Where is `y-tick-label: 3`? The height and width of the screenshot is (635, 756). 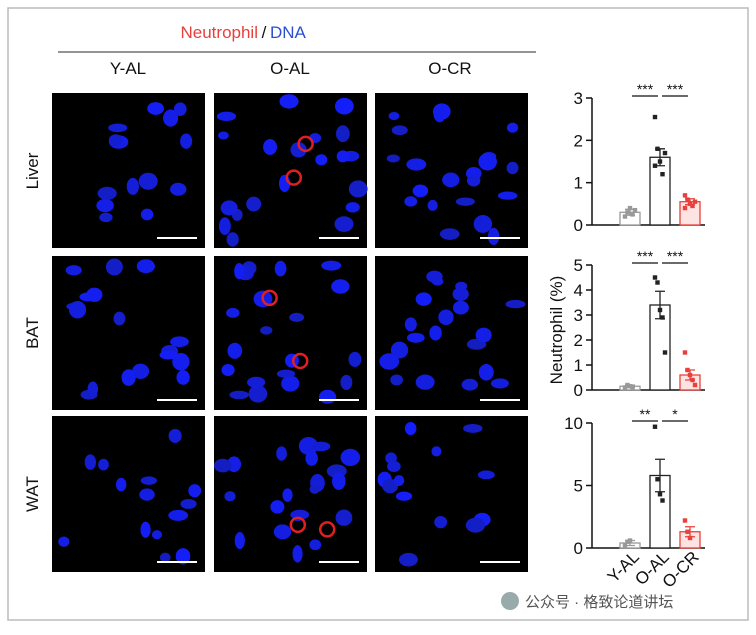 y-tick-label: 3 is located at coordinates (578, 98).